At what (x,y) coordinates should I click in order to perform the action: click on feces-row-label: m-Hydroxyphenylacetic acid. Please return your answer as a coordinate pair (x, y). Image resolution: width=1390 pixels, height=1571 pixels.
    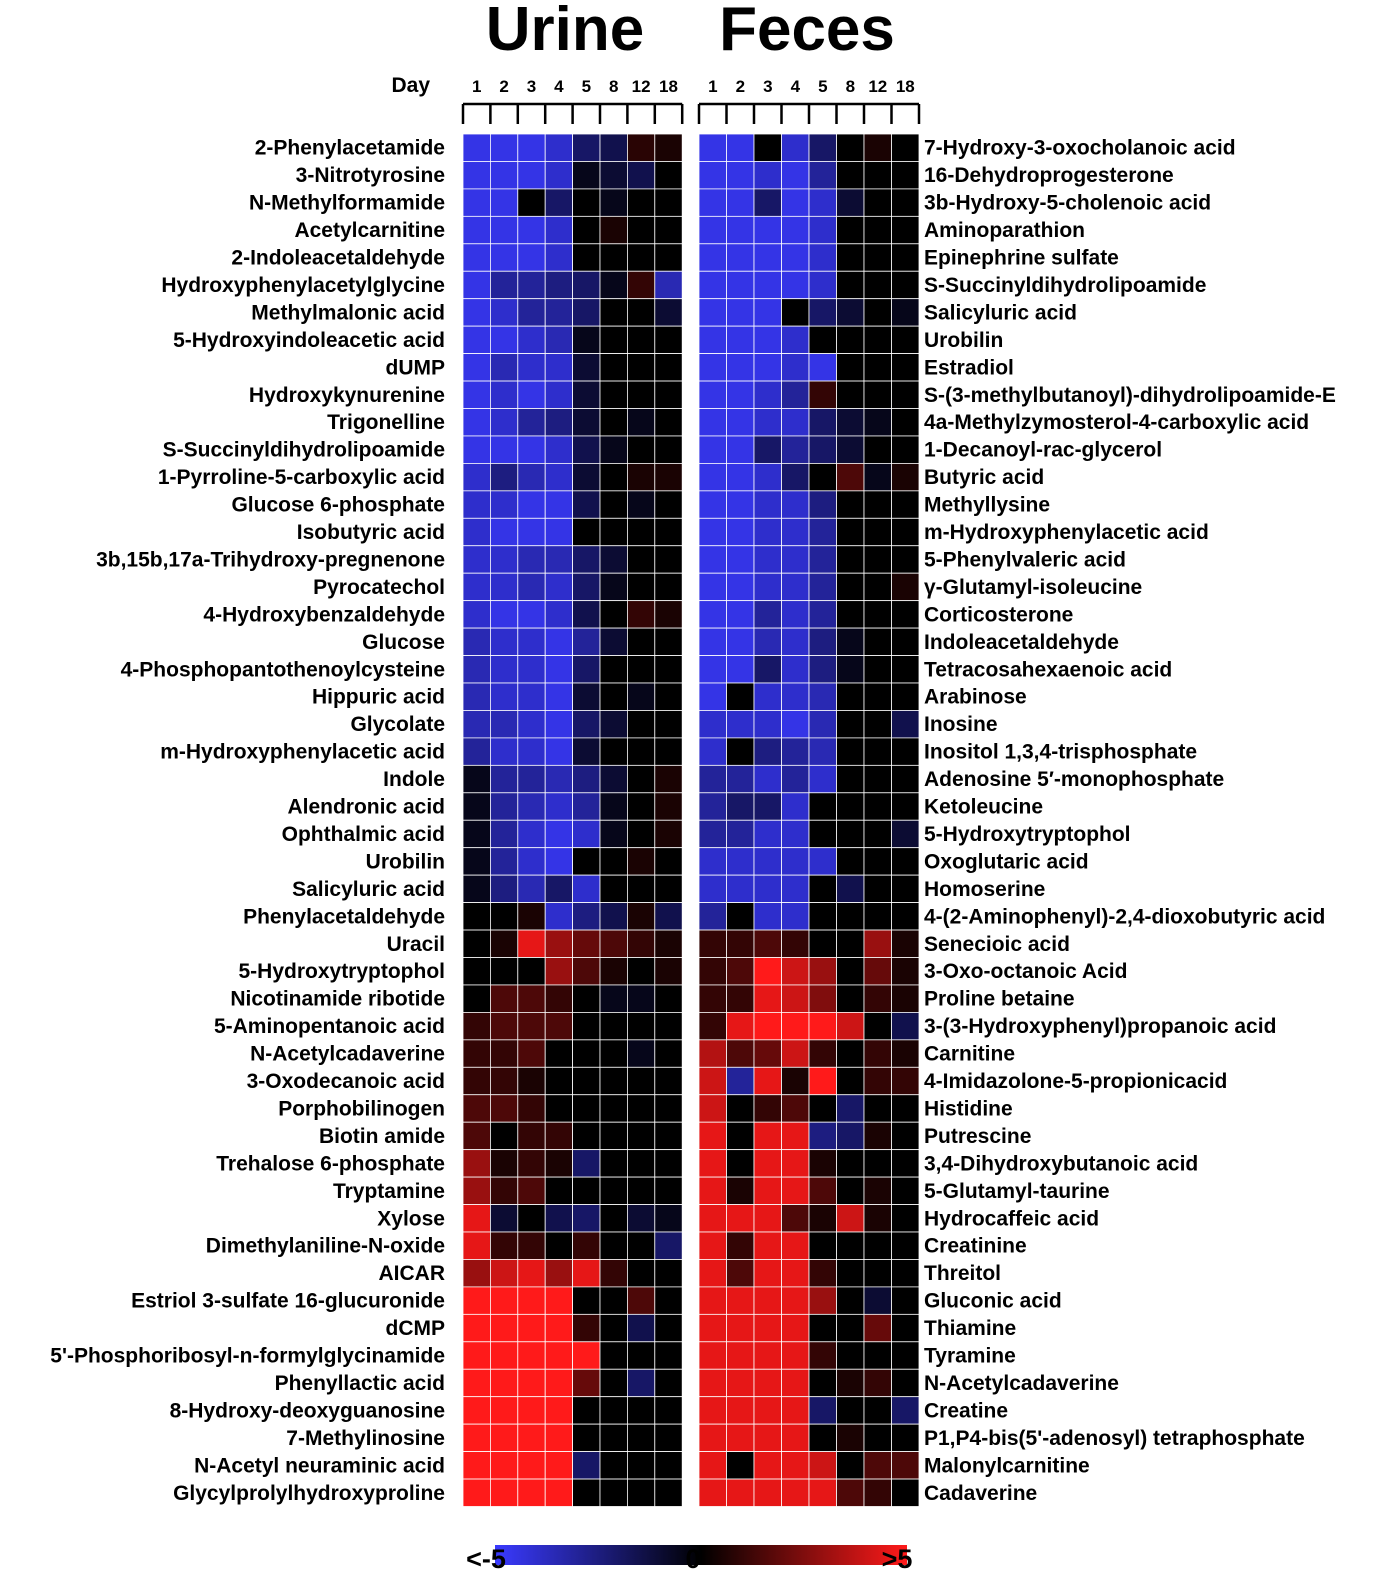
    Looking at the image, I should click on (1066, 532).